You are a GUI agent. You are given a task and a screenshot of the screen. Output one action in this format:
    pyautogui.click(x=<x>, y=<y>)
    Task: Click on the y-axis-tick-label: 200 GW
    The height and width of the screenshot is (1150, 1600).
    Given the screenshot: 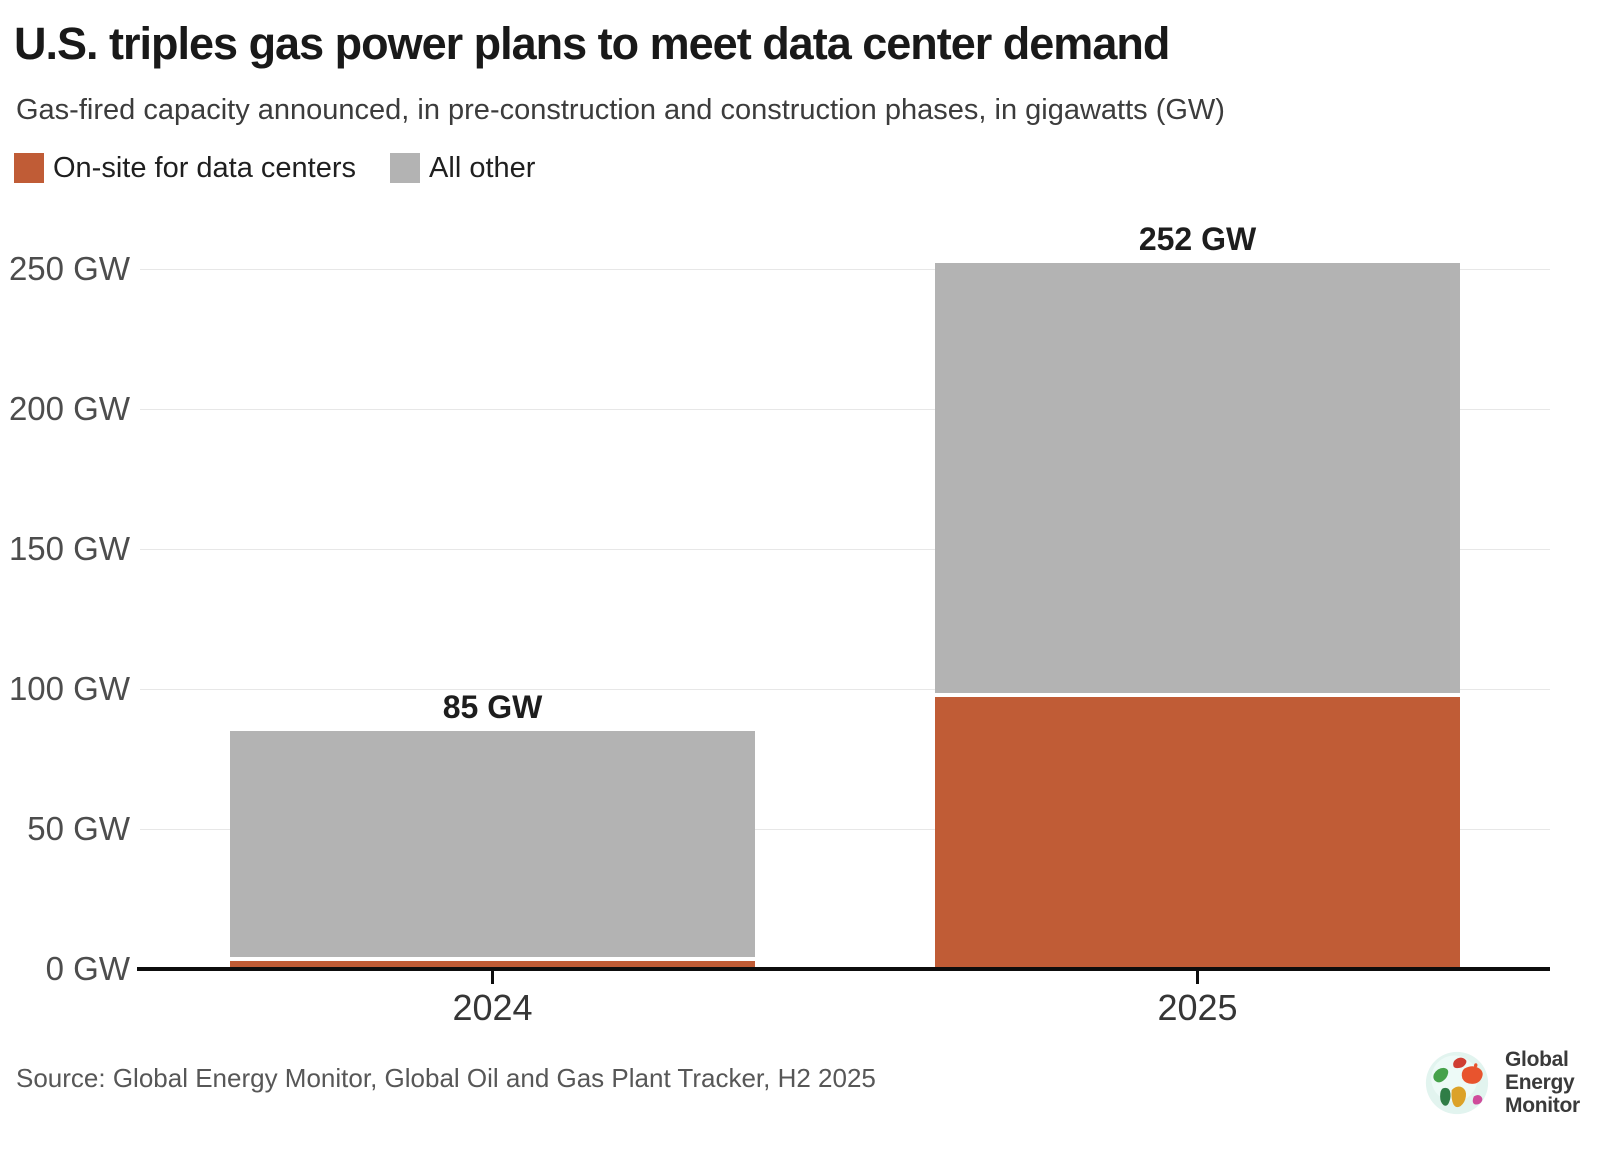 What is the action you would take?
    pyautogui.click(x=69, y=408)
    